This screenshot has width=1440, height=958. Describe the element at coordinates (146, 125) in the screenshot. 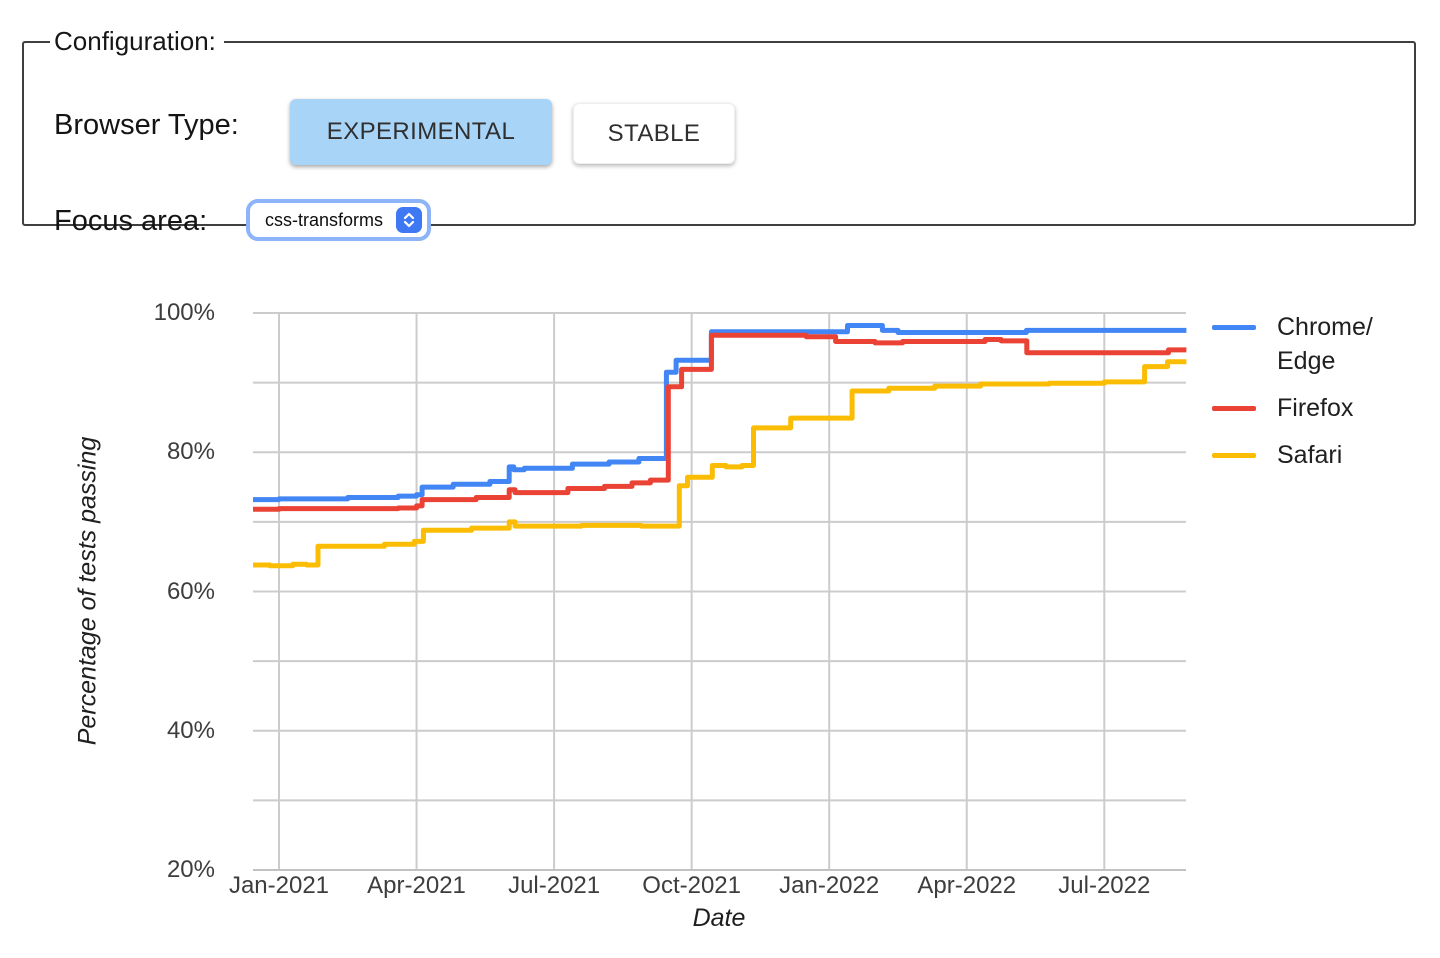

I see `browser-type-label: Browser Type:` at that location.